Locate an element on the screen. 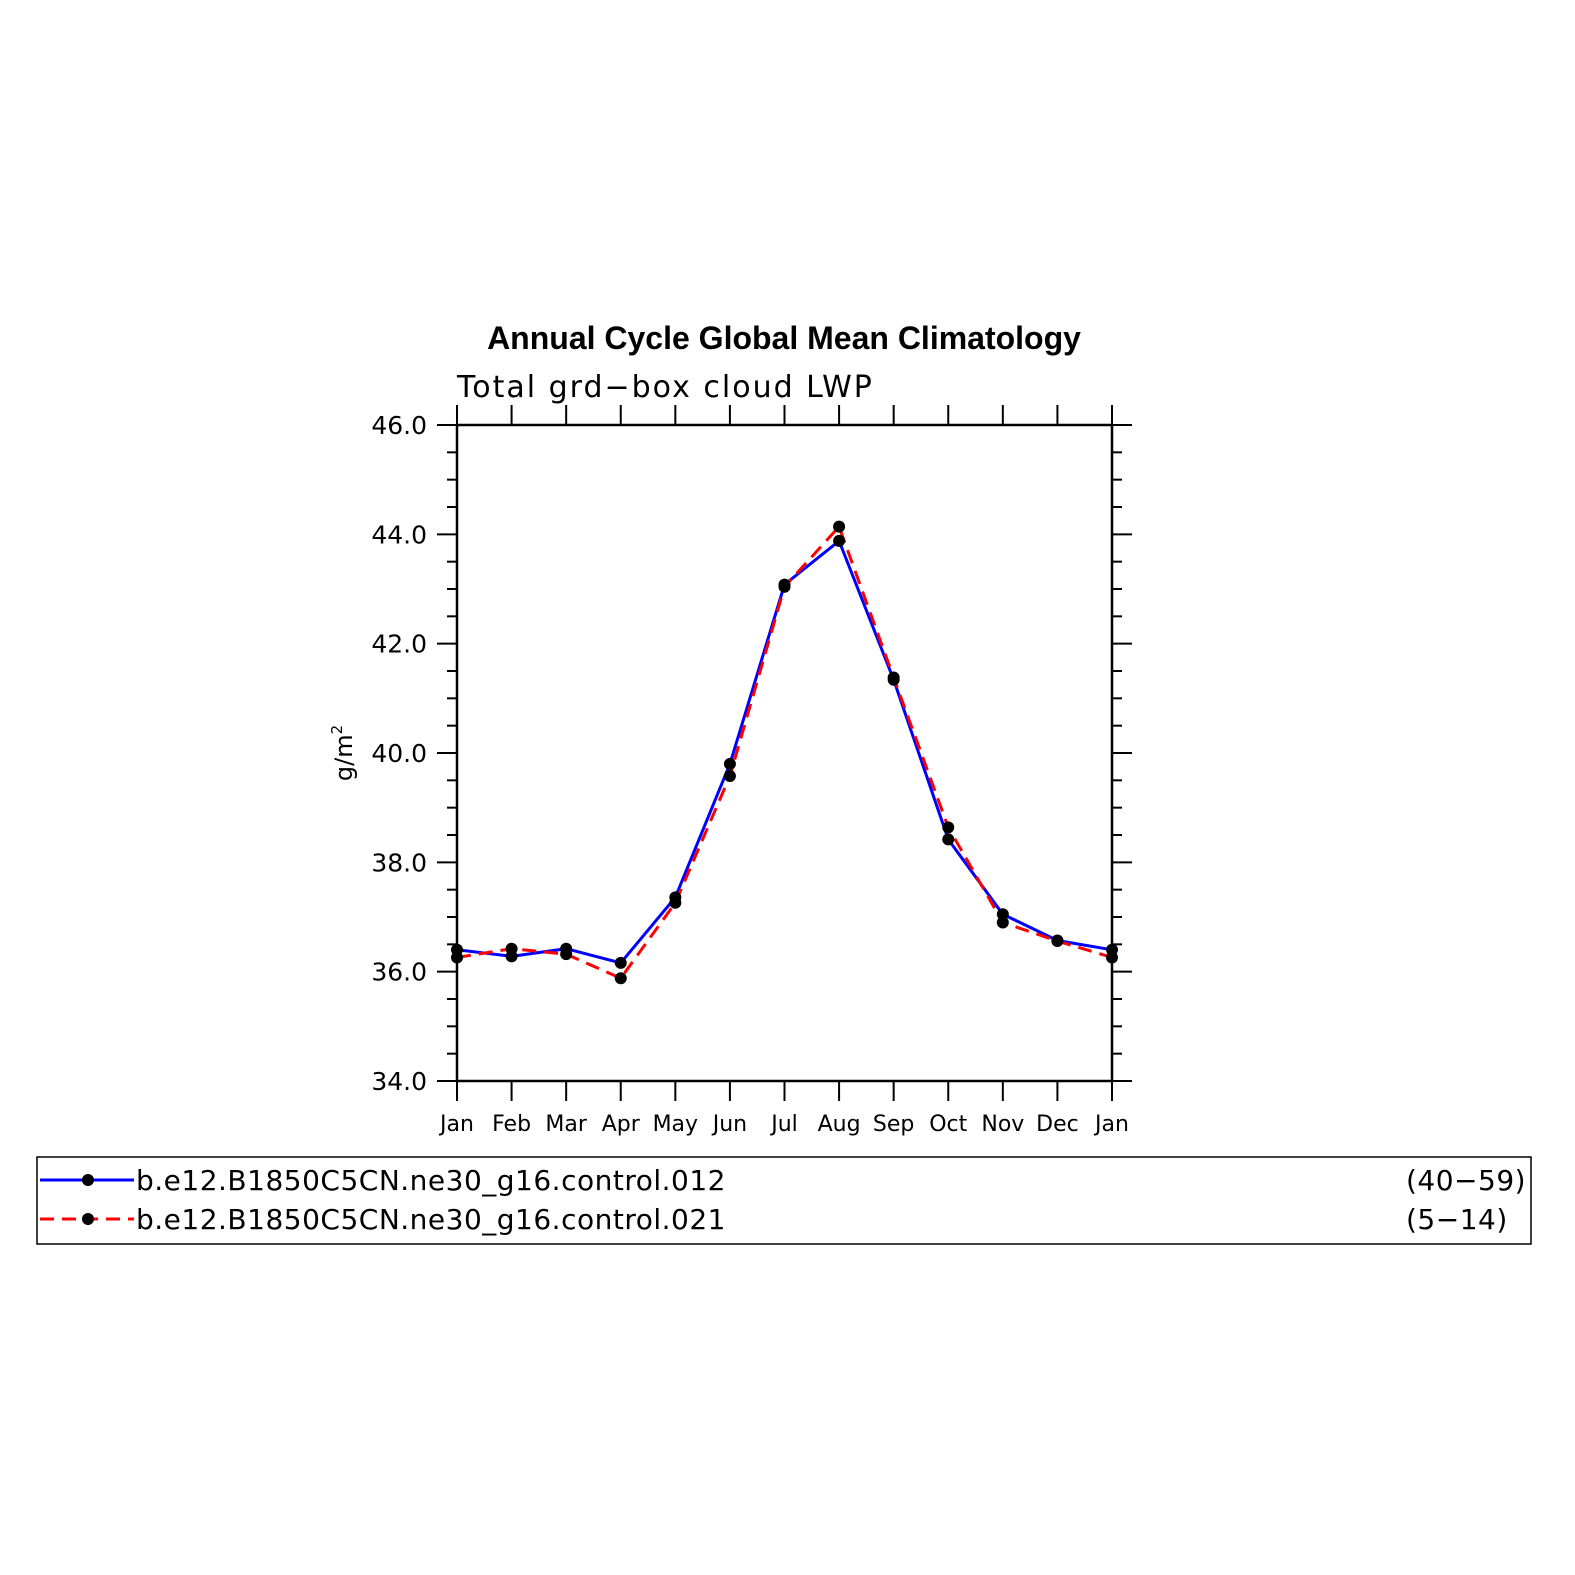  legend-years-1: (40−59) is located at coordinates (1466, 1180).